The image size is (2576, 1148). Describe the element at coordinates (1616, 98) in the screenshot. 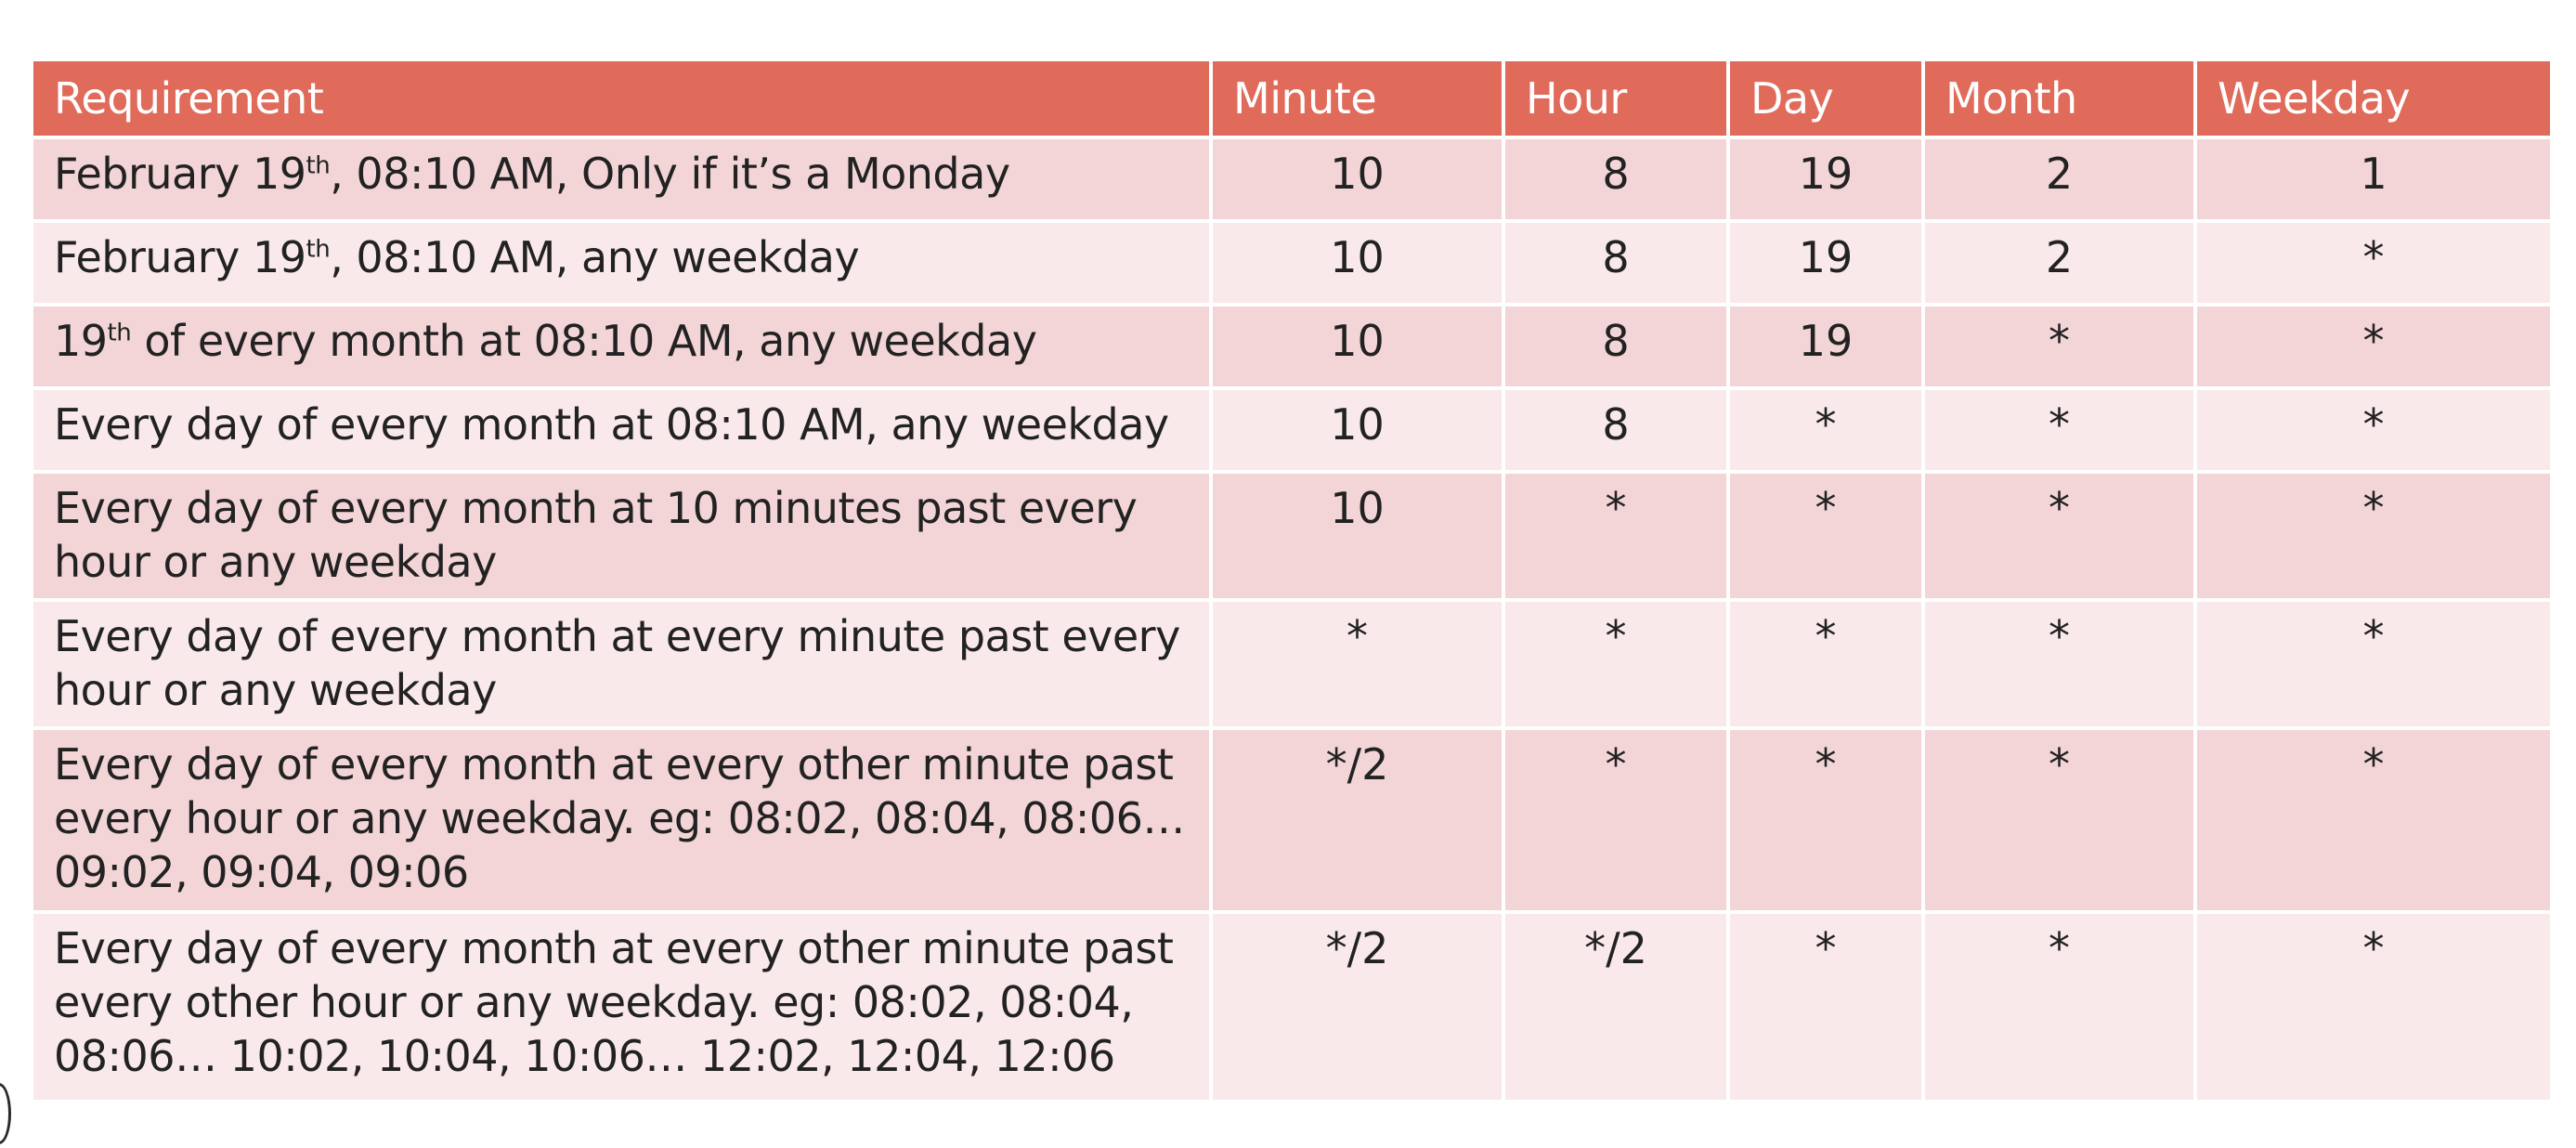

I see `header-hour: Hour` at that location.